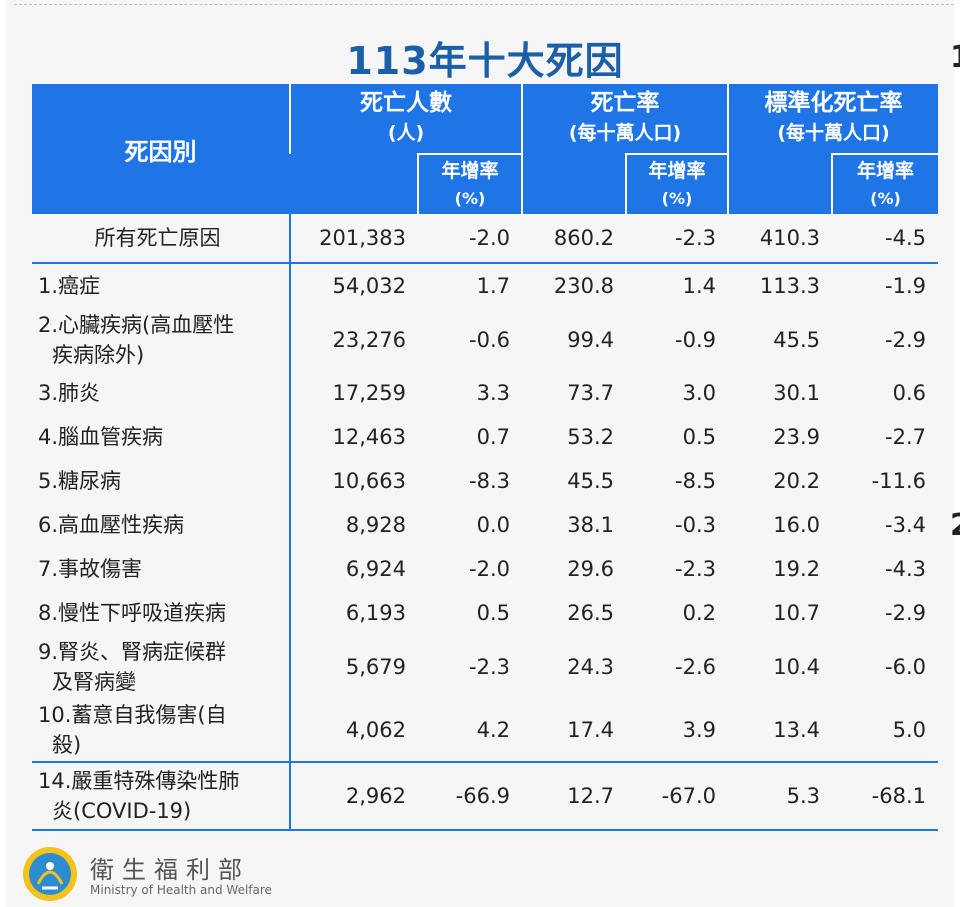  Describe the element at coordinates (590, 569) in the screenshot. I see `table-cell: 29.6` at that location.